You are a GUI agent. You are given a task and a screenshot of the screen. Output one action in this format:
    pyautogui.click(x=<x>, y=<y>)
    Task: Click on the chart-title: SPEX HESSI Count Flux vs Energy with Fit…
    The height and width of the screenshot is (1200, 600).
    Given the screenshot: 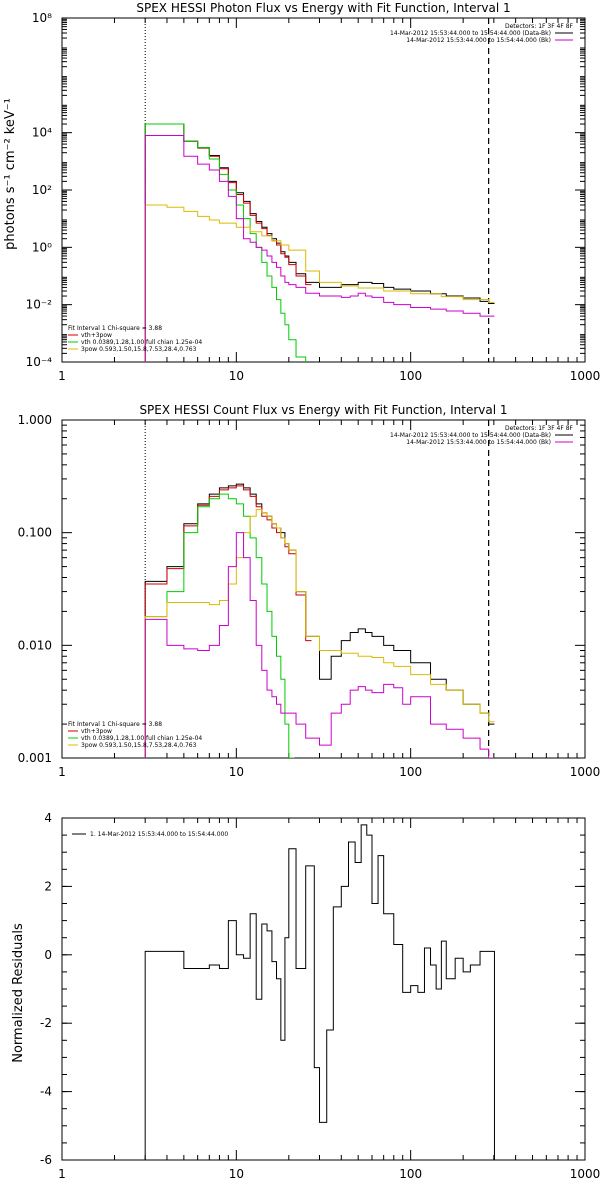 What is the action you would take?
    pyautogui.click(x=323, y=410)
    